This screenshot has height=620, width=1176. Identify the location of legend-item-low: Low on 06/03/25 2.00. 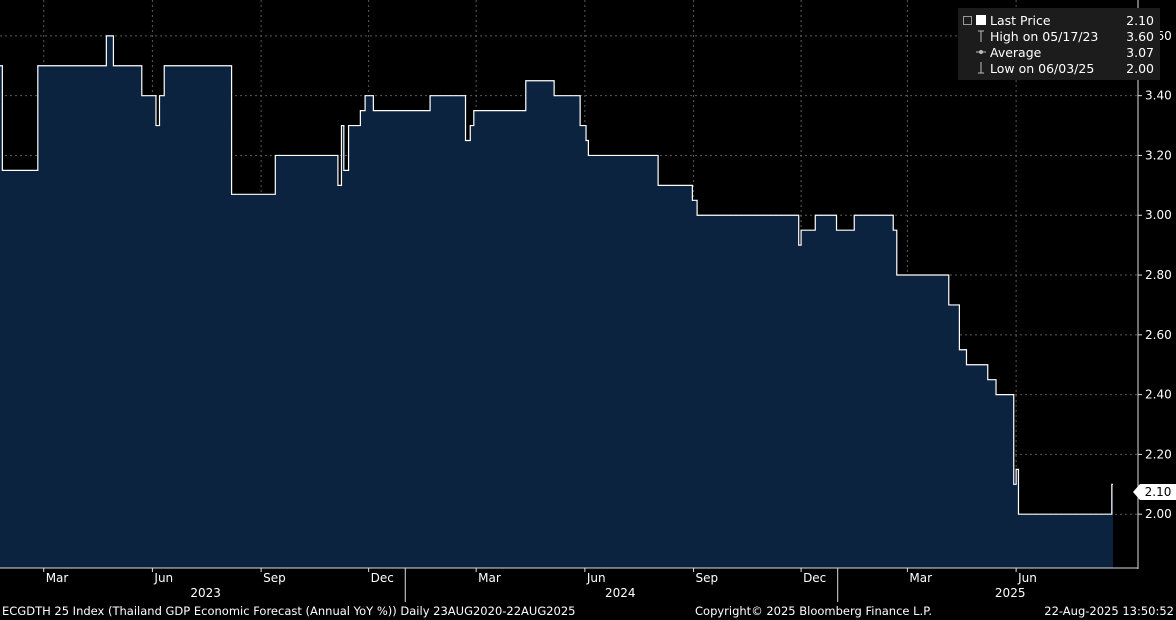
(1059, 68).